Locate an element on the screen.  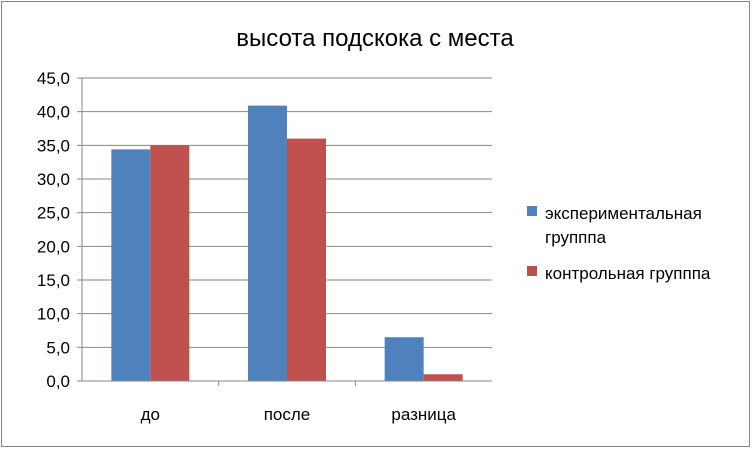
y-tick-label: 15,0 is located at coordinates (53, 280).